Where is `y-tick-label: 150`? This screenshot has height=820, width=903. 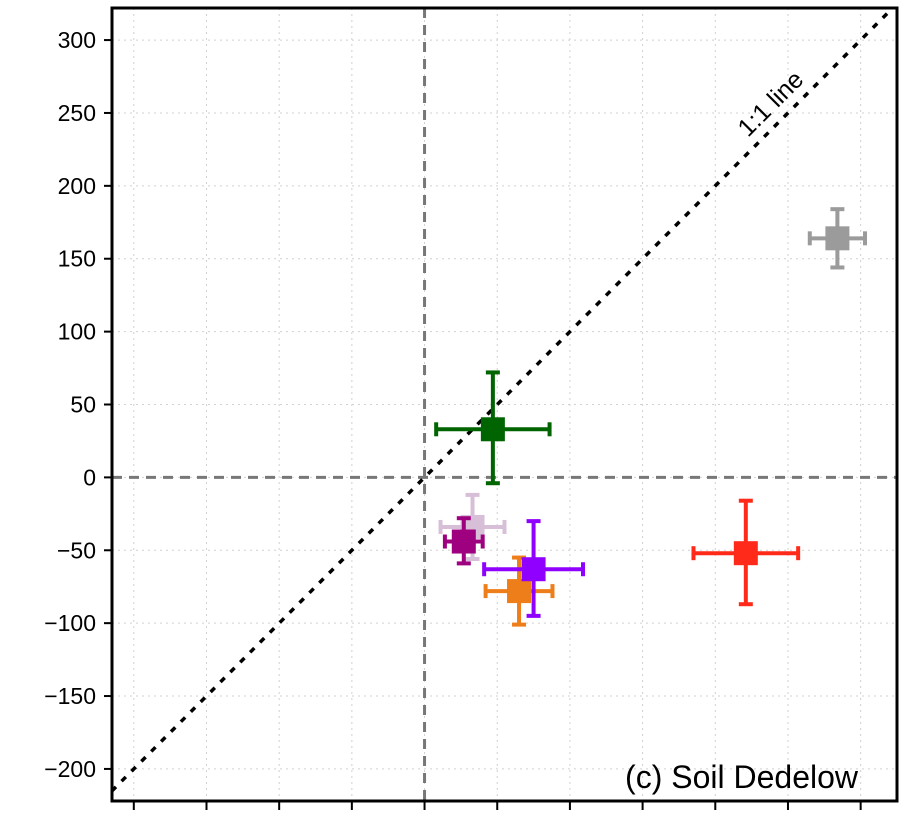
y-tick-label: 150 is located at coordinates (77, 259).